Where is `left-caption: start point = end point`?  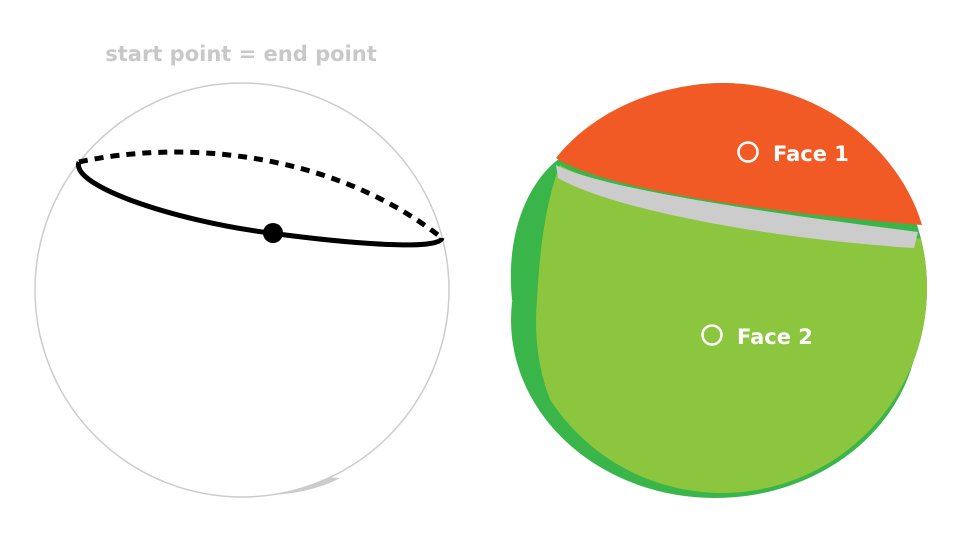 left-caption: start point = end point is located at coordinates (240, 54).